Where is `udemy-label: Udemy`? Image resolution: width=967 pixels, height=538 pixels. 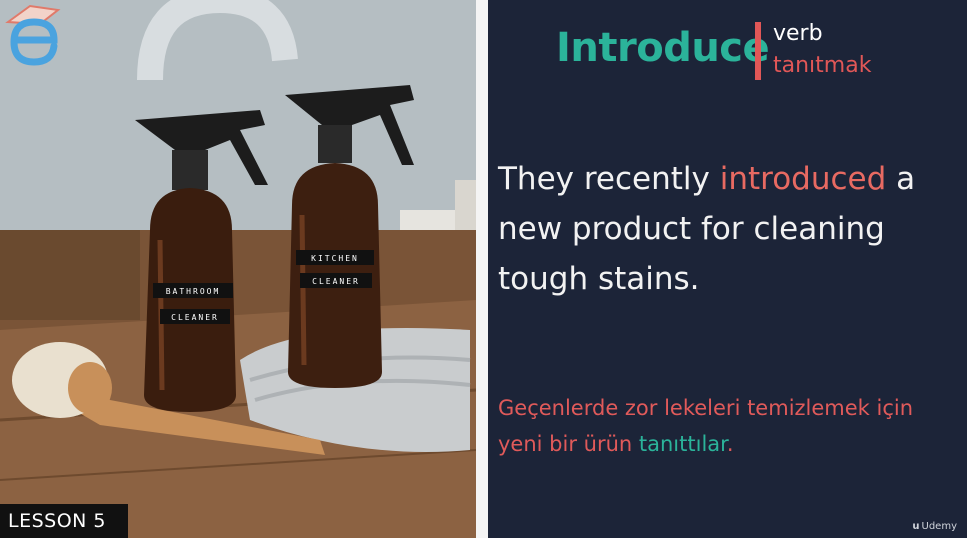 udemy-label: Udemy is located at coordinates (939, 526).